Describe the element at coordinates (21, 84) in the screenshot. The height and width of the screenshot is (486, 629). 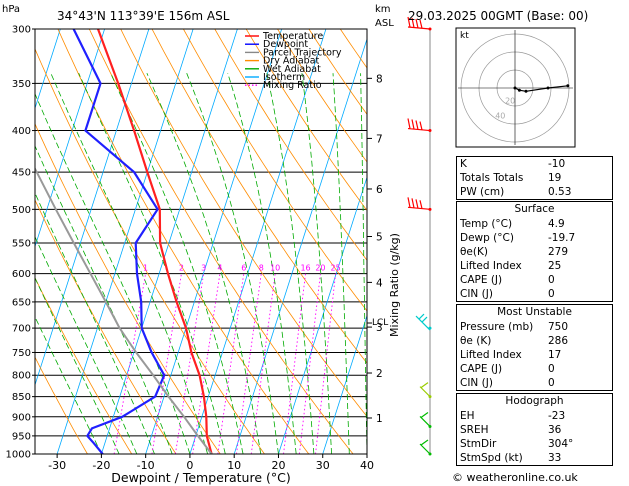
I see `pressure-tick-label: 350` at that location.